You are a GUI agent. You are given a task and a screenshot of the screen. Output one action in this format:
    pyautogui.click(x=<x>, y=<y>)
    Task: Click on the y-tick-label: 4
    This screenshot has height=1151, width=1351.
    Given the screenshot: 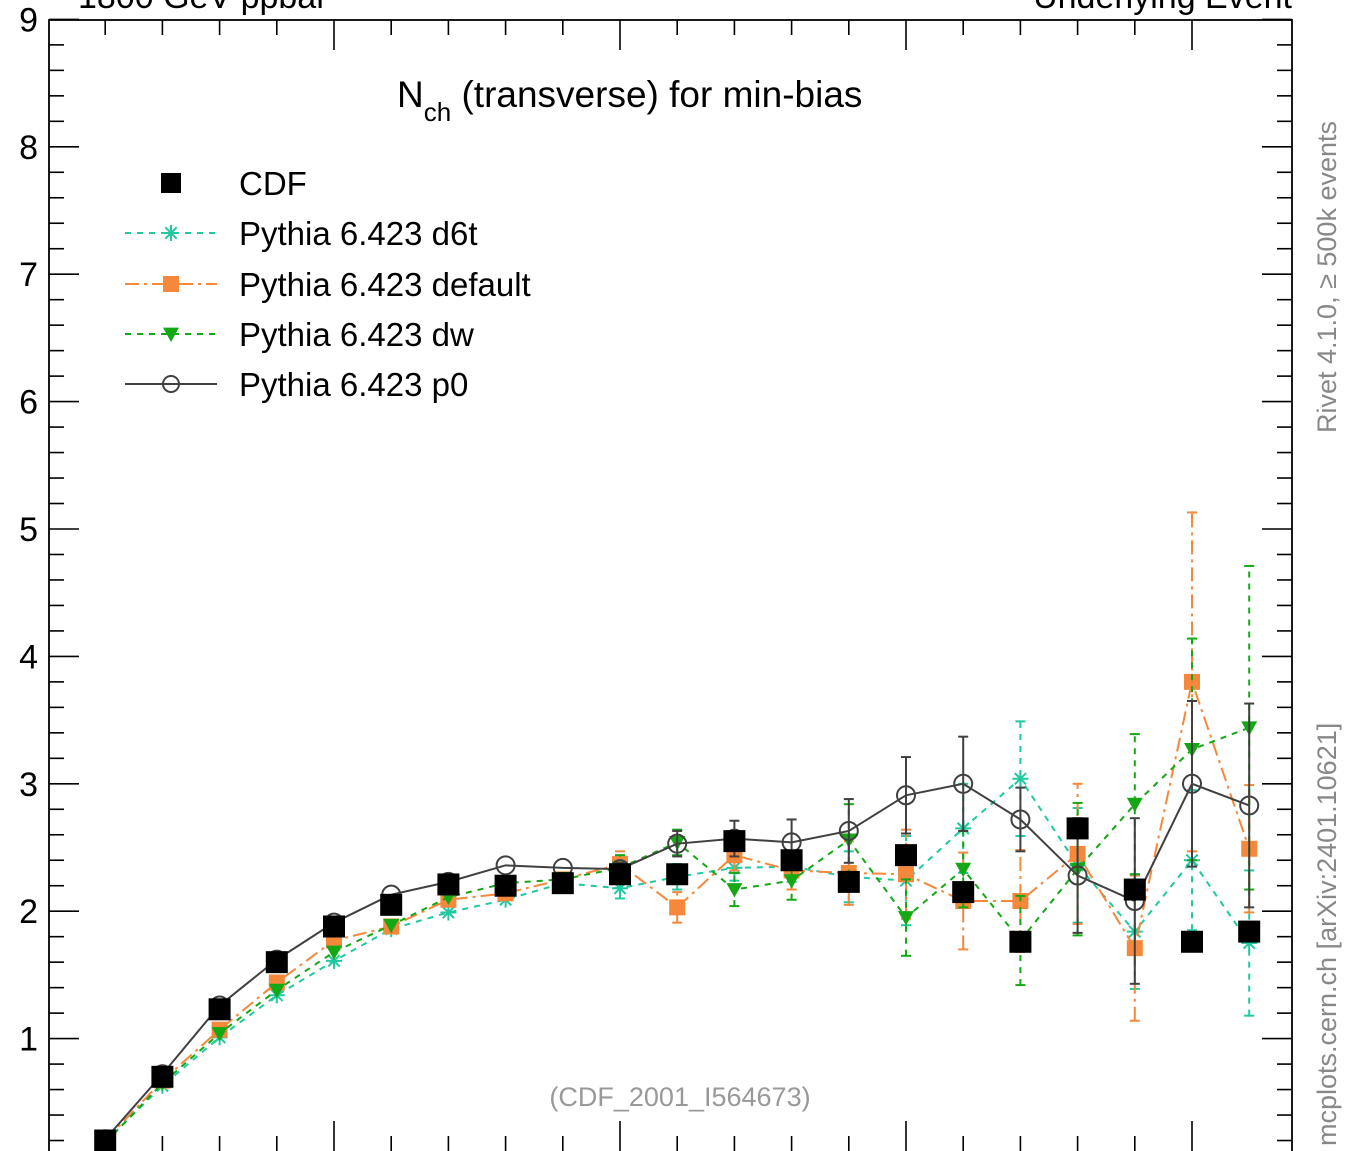 What is the action you would take?
    pyautogui.click(x=28, y=657)
    